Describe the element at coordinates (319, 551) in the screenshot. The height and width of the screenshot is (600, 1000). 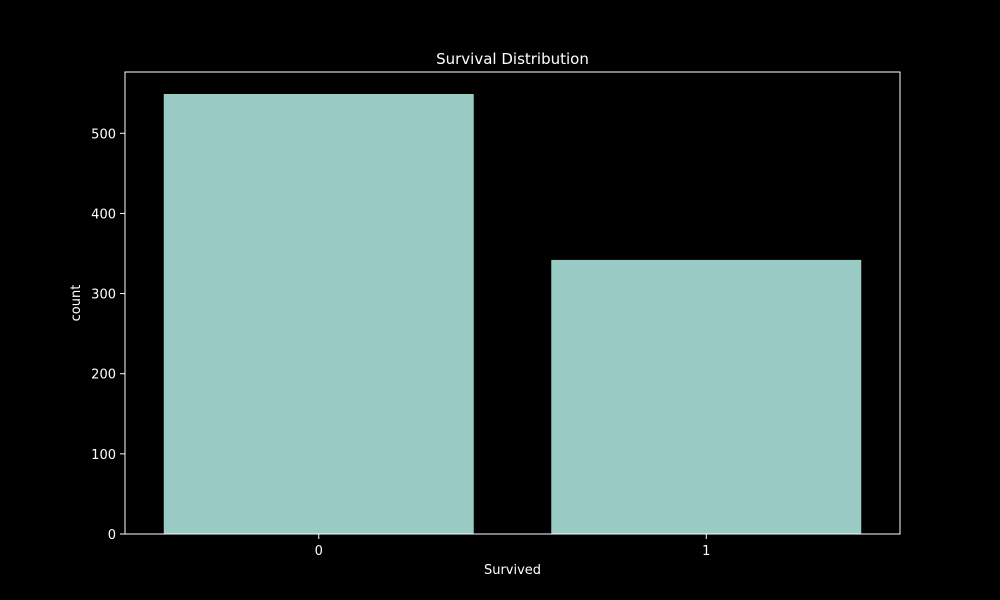
I see `x-tick-label: 0` at that location.